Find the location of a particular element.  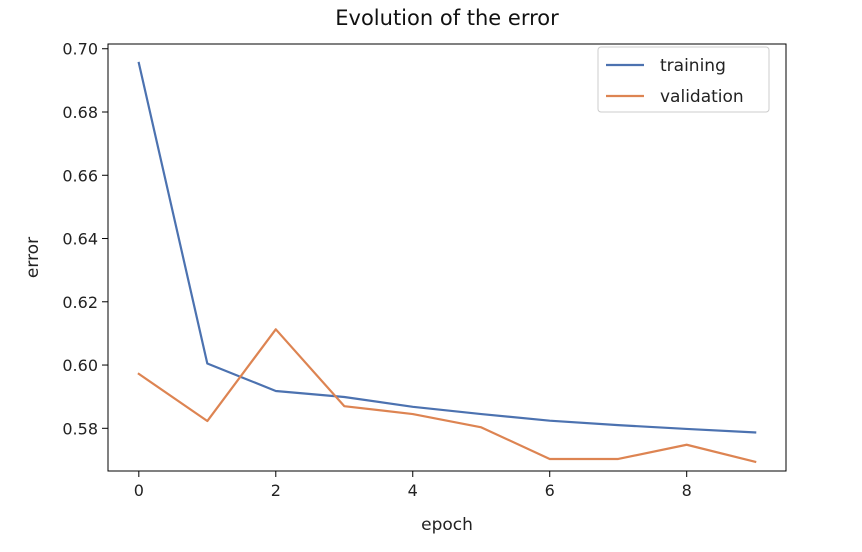

y-tick-label: 0.60 is located at coordinates (80, 365).